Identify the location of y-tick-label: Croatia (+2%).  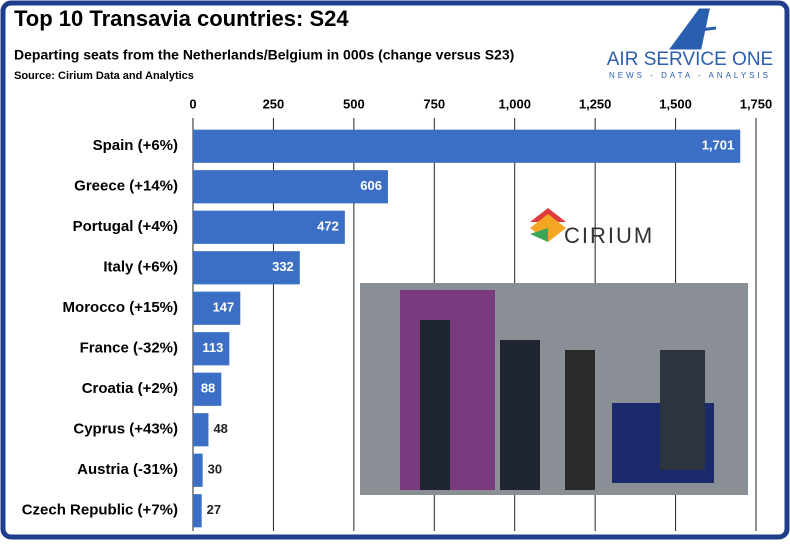
(130, 388).